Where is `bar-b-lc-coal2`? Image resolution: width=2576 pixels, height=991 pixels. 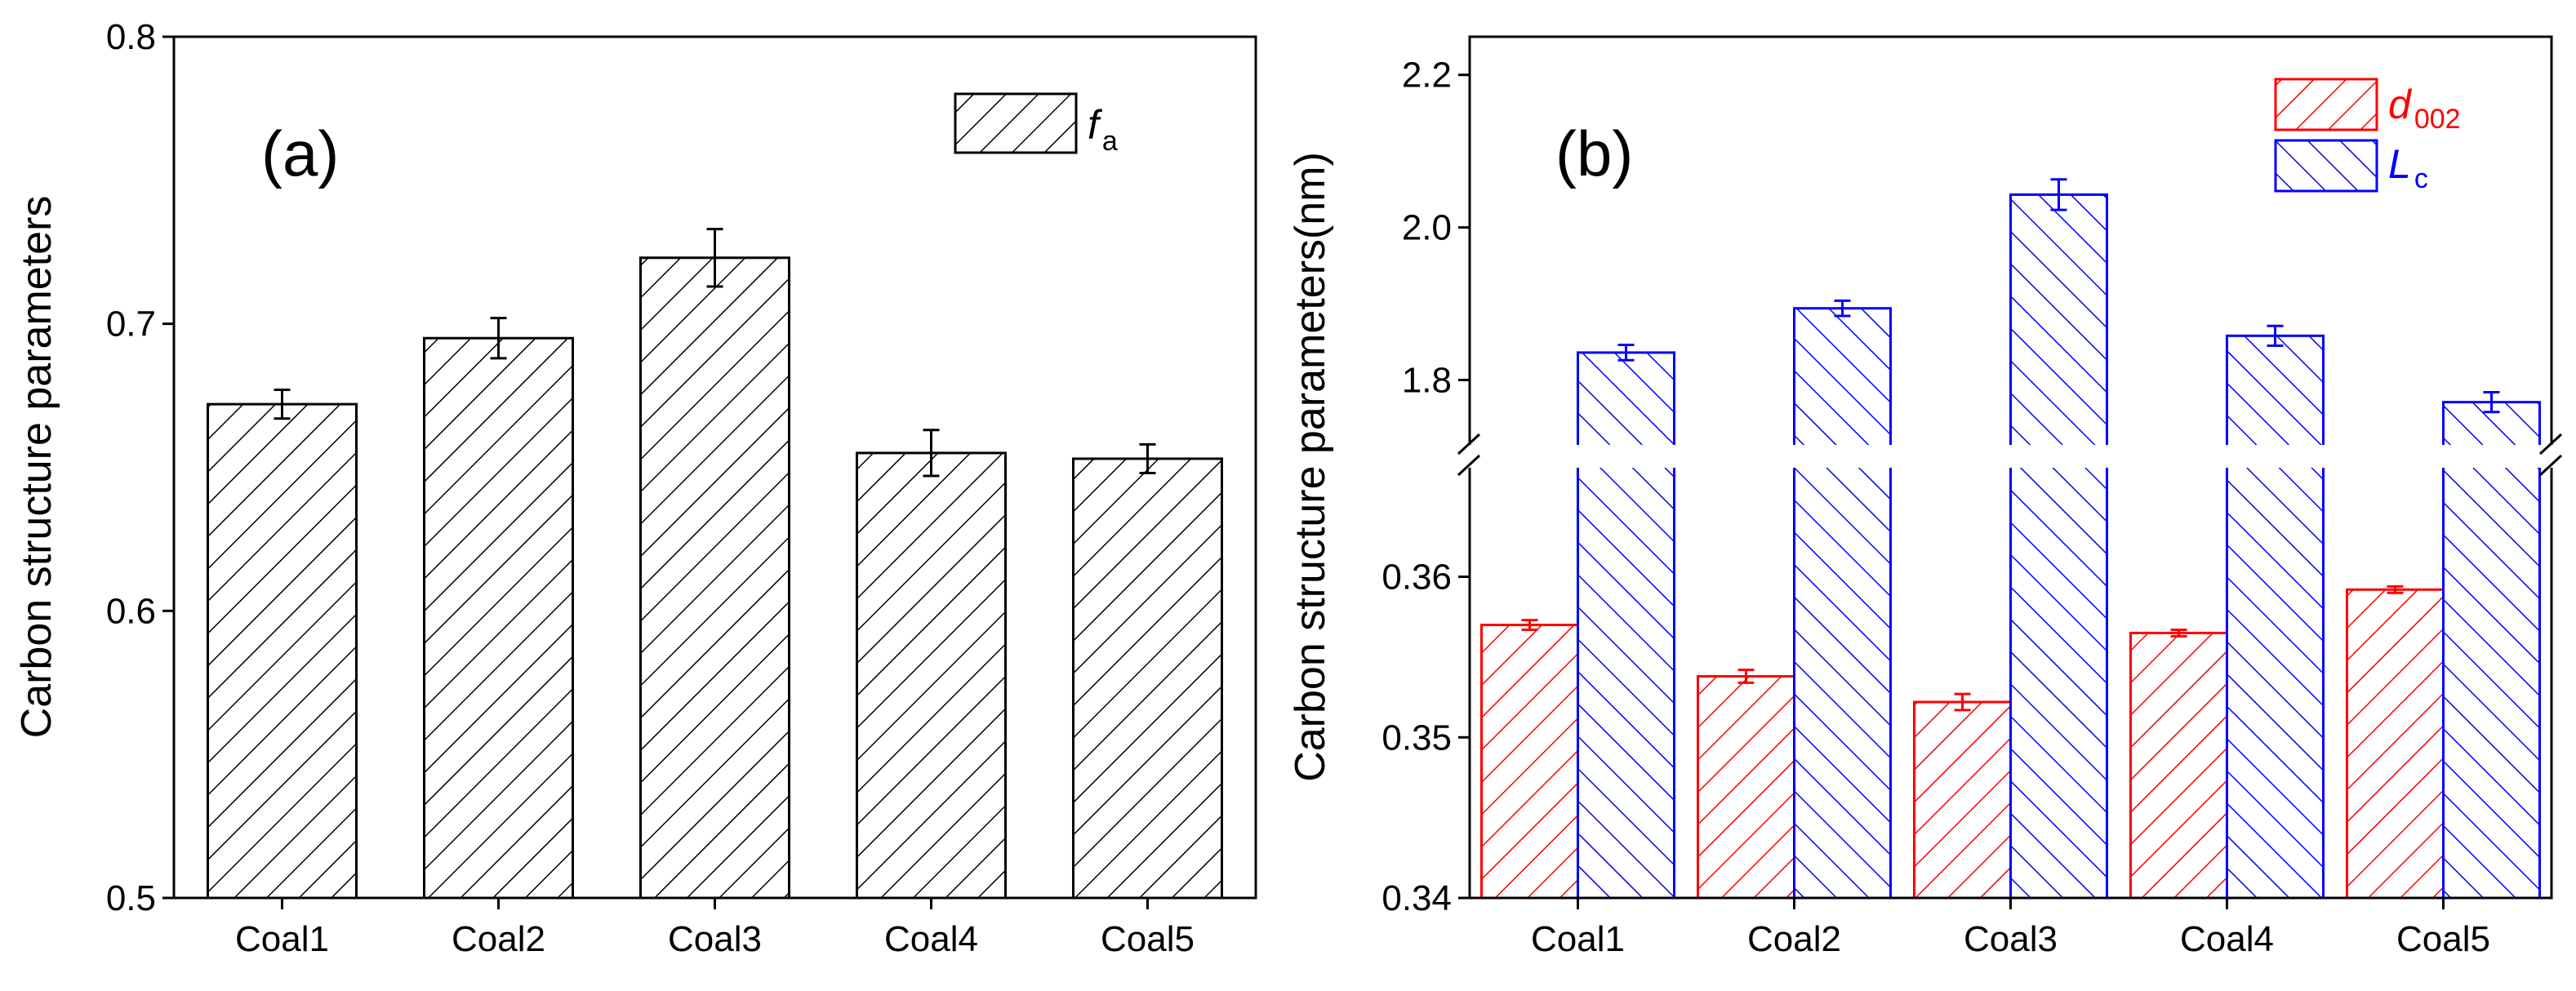
bar-b-lc-coal2 is located at coordinates (1842, 603).